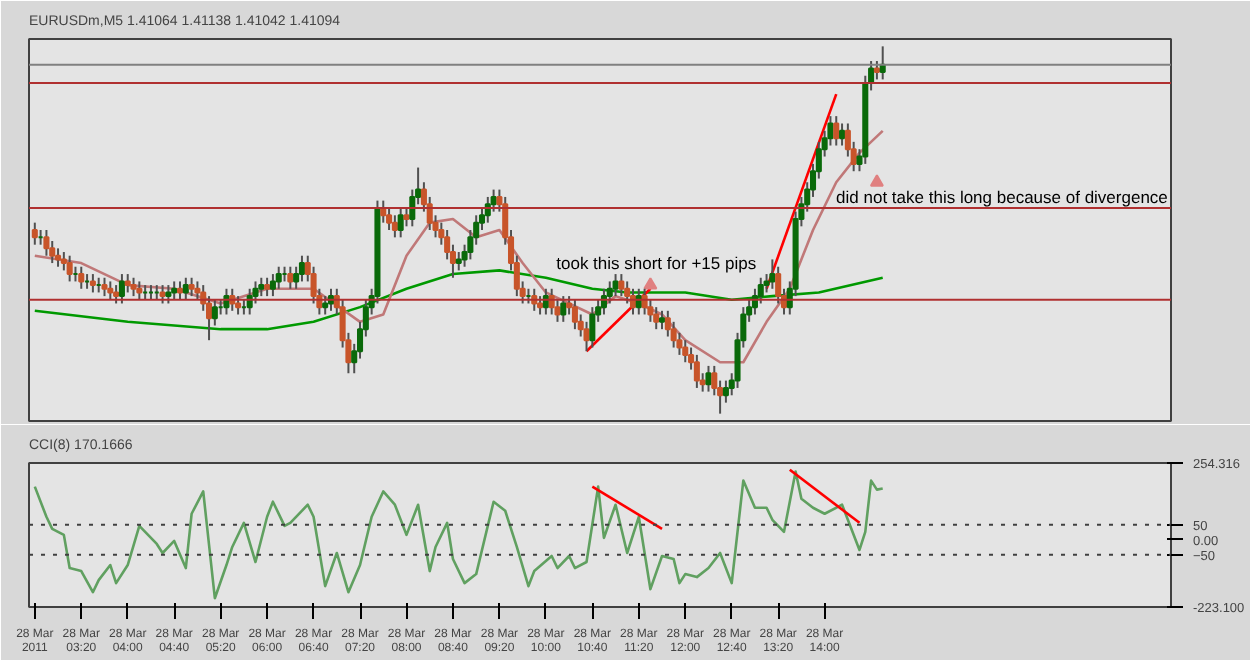  Describe the element at coordinates (1002, 196) in the screenshot. I see `annotation: did not take this long because of divergence` at that location.